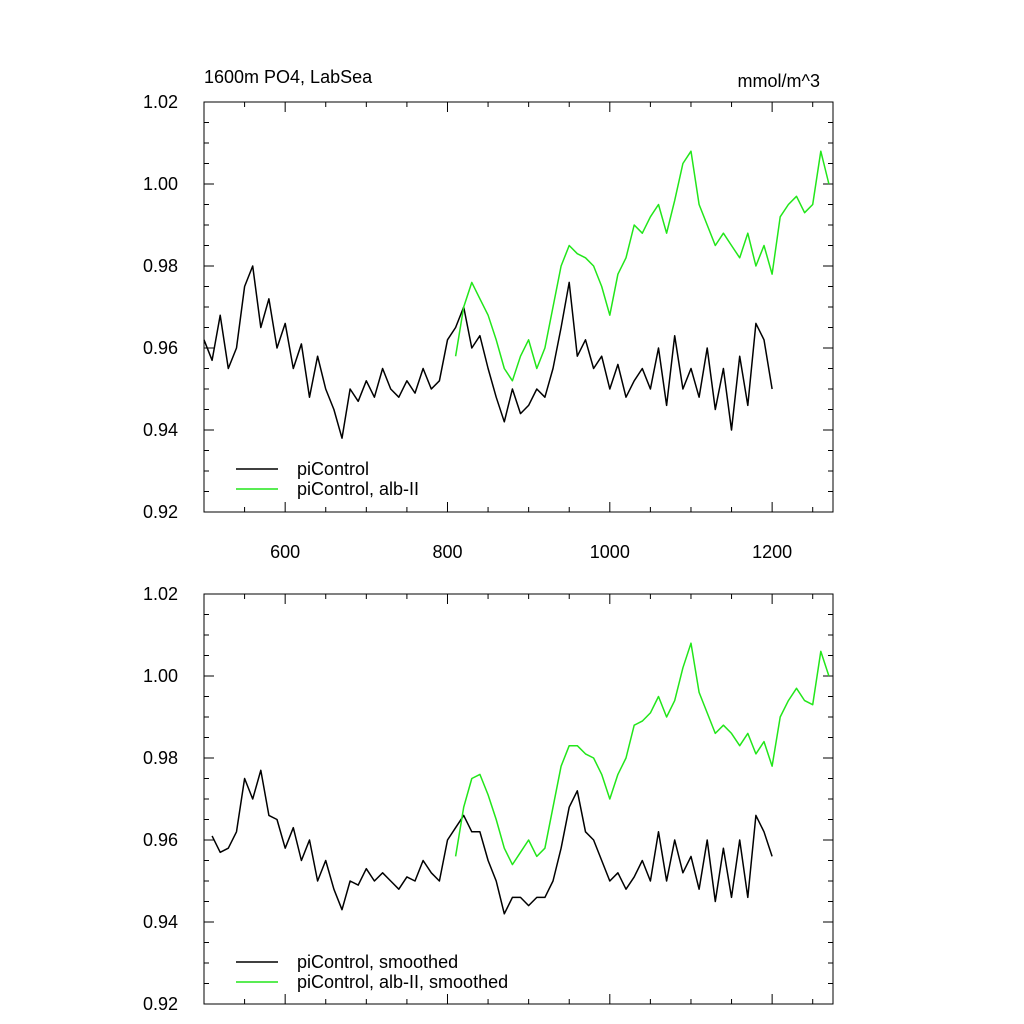 The height and width of the screenshot is (1024, 1024). What do you see at coordinates (779, 81) in the screenshot?
I see `top-panel-units: mmol/m^3` at bounding box center [779, 81].